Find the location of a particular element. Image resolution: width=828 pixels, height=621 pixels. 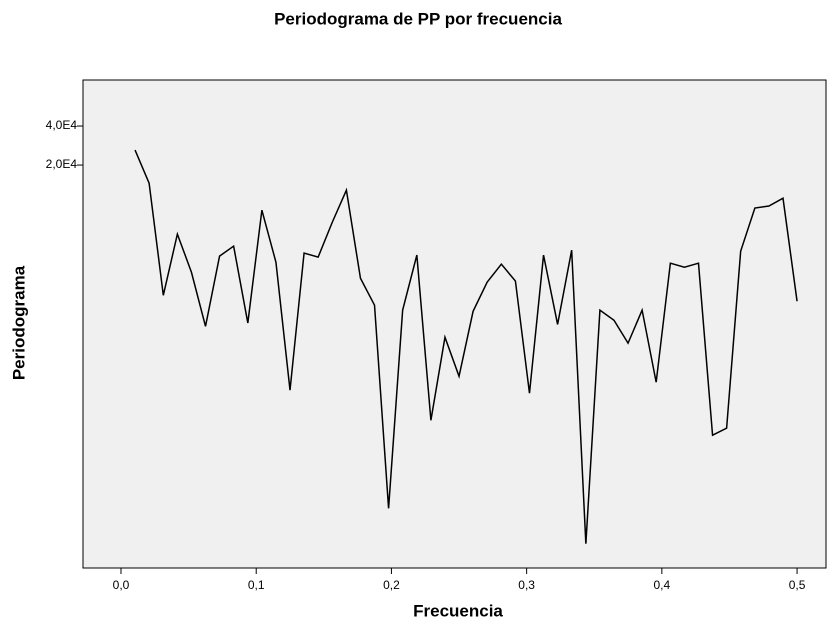

x-axis-label: Frecuencia is located at coordinates (458, 610).